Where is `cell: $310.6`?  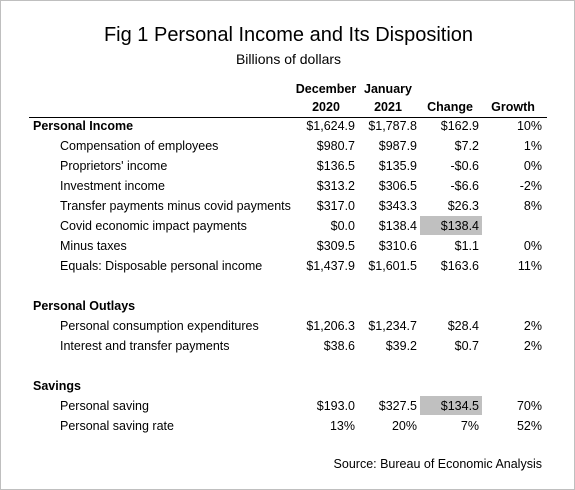 cell: $310.6 is located at coordinates (397, 246).